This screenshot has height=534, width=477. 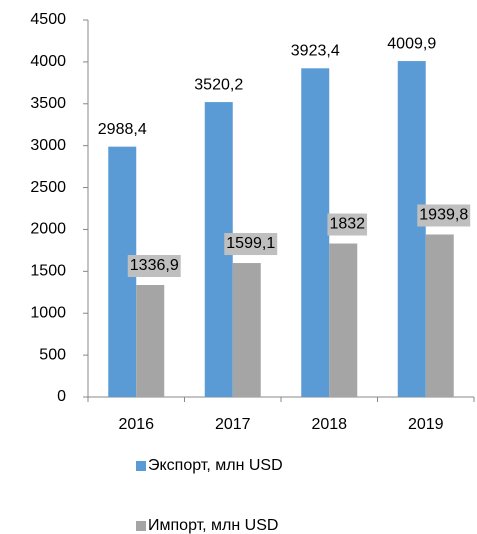 What do you see at coordinates (122, 129) in the screenshot?
I see `value-label: 2988,4` at bounding box center [122, 129].